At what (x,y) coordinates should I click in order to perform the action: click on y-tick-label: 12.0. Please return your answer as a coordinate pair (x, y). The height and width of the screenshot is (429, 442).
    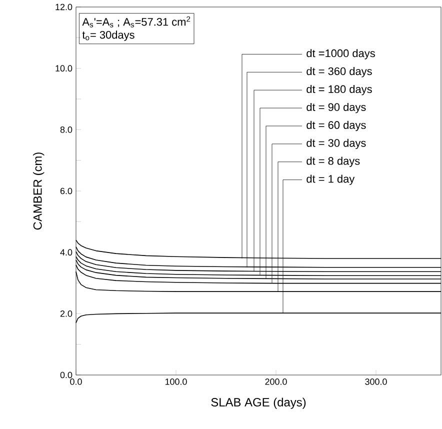
    Looking at the image, I should click on (64, 7).